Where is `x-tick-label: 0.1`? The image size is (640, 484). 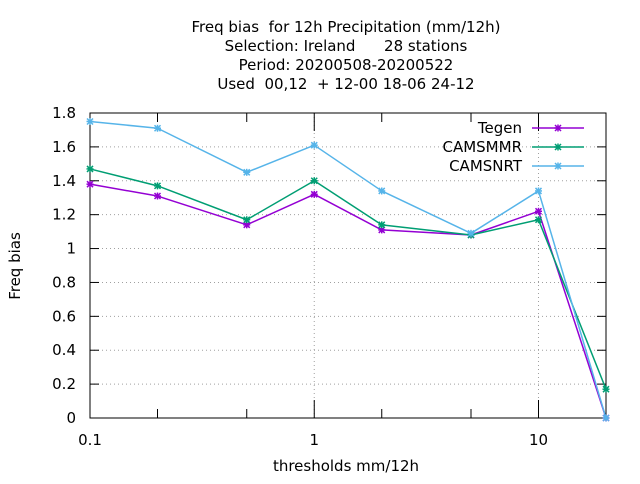
x-tick-label: 0.1 is located at coordinates (90, 440).